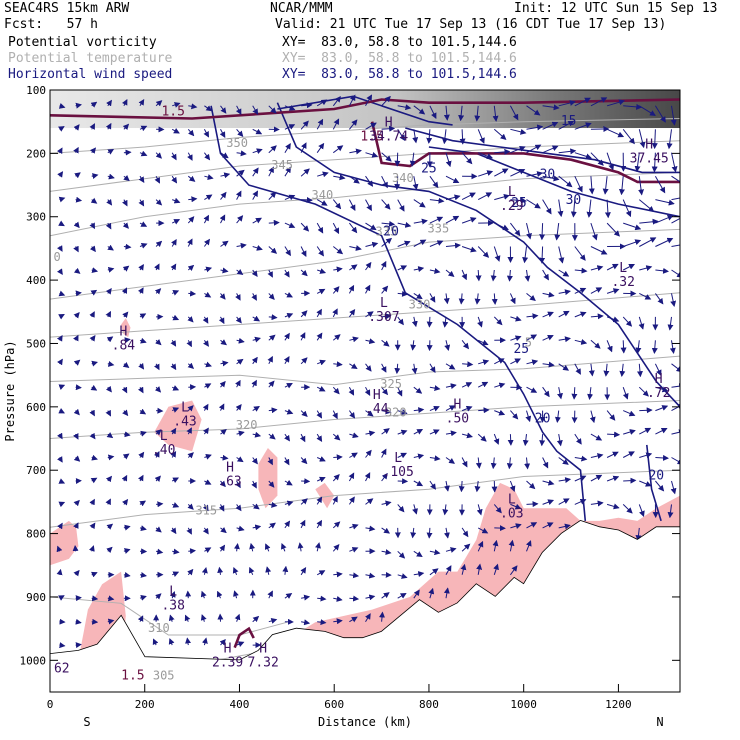  I want to click on extremum-value-12: .105, so click(398, 472).